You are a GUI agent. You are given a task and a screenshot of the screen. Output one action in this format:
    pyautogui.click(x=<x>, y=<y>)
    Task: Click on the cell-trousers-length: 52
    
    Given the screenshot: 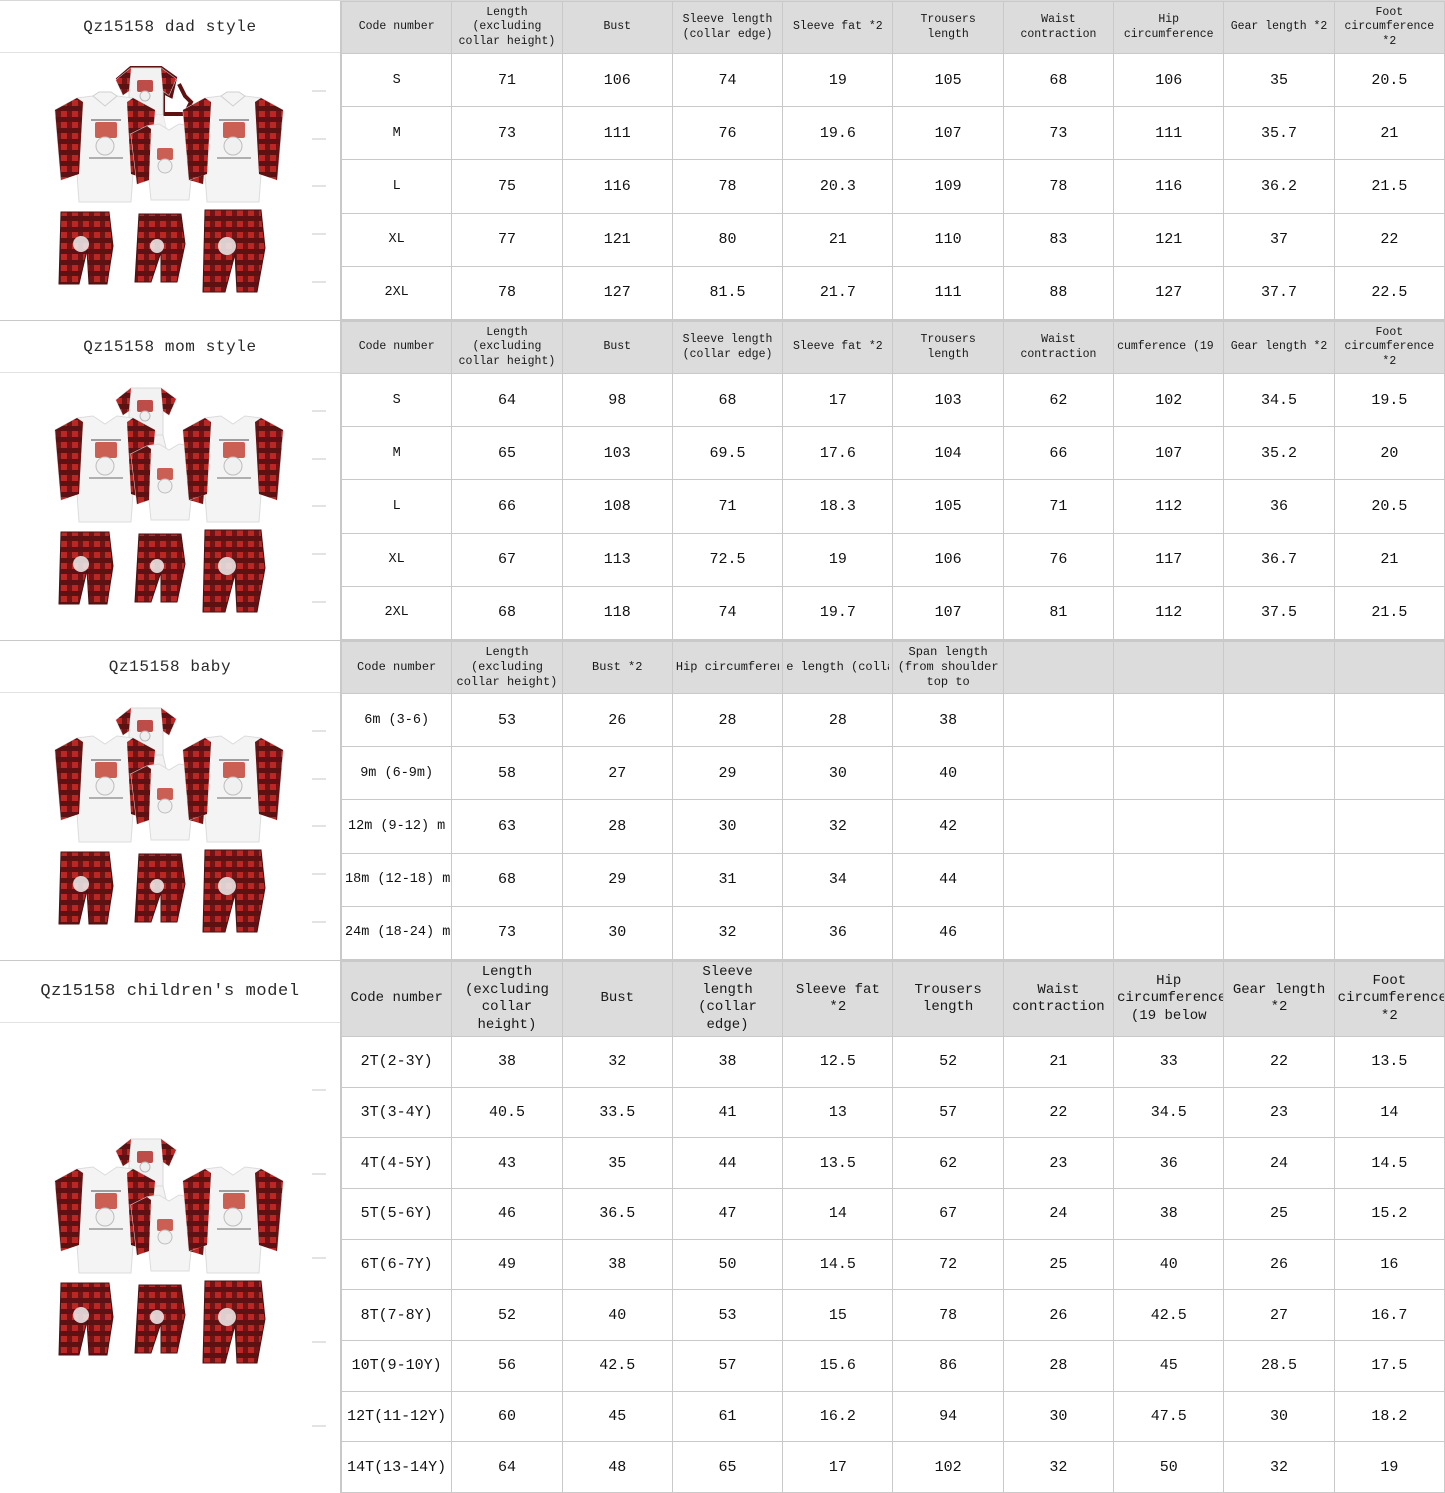 What is the action you would take?
    pyautogui.click(x=948, y=1062)
    